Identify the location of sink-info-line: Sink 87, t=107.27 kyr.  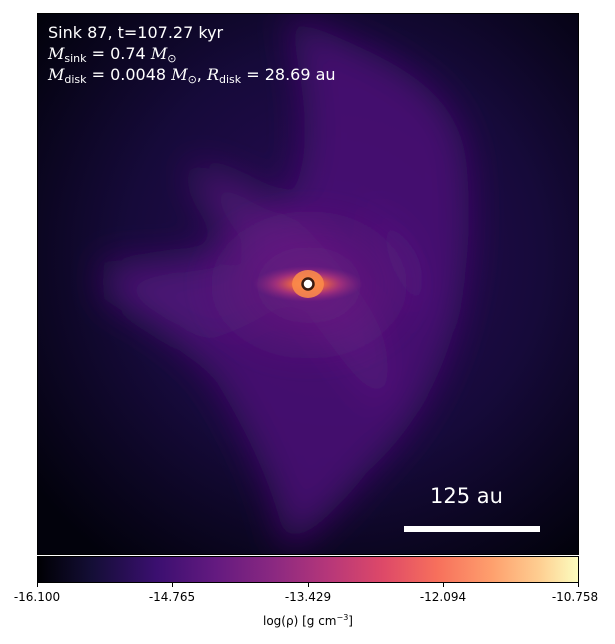
(135, 32).